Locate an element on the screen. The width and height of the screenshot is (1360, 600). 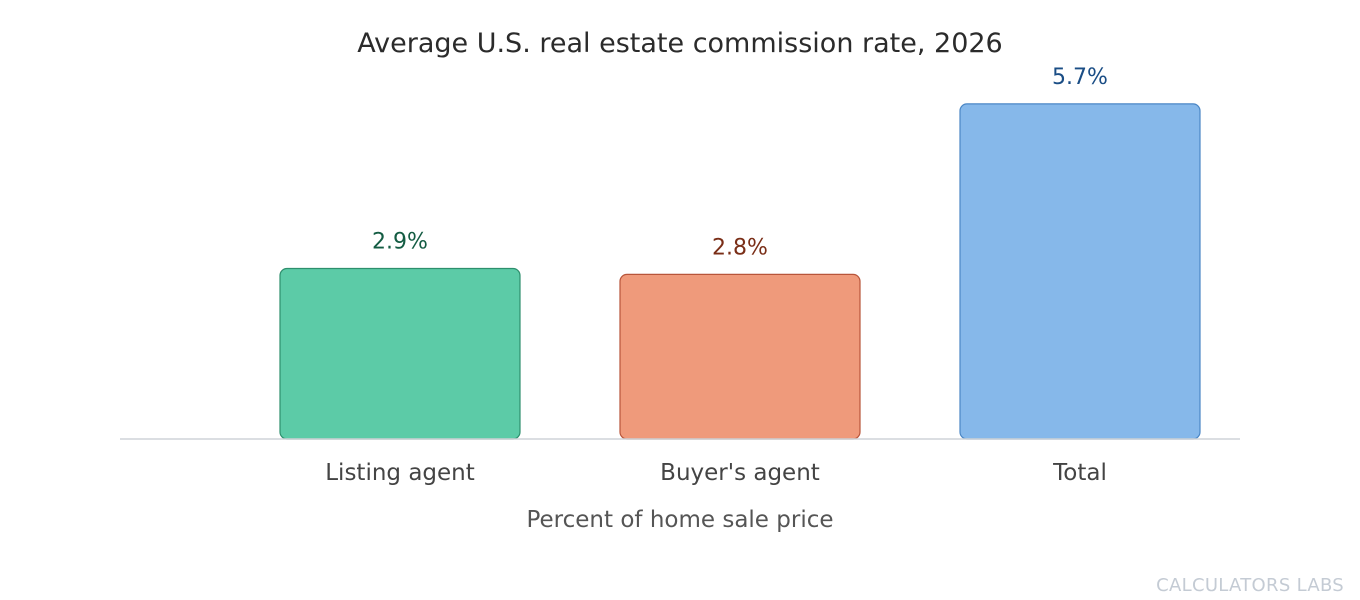
x-tick-label: Total is located at coordinates (1079, 473).